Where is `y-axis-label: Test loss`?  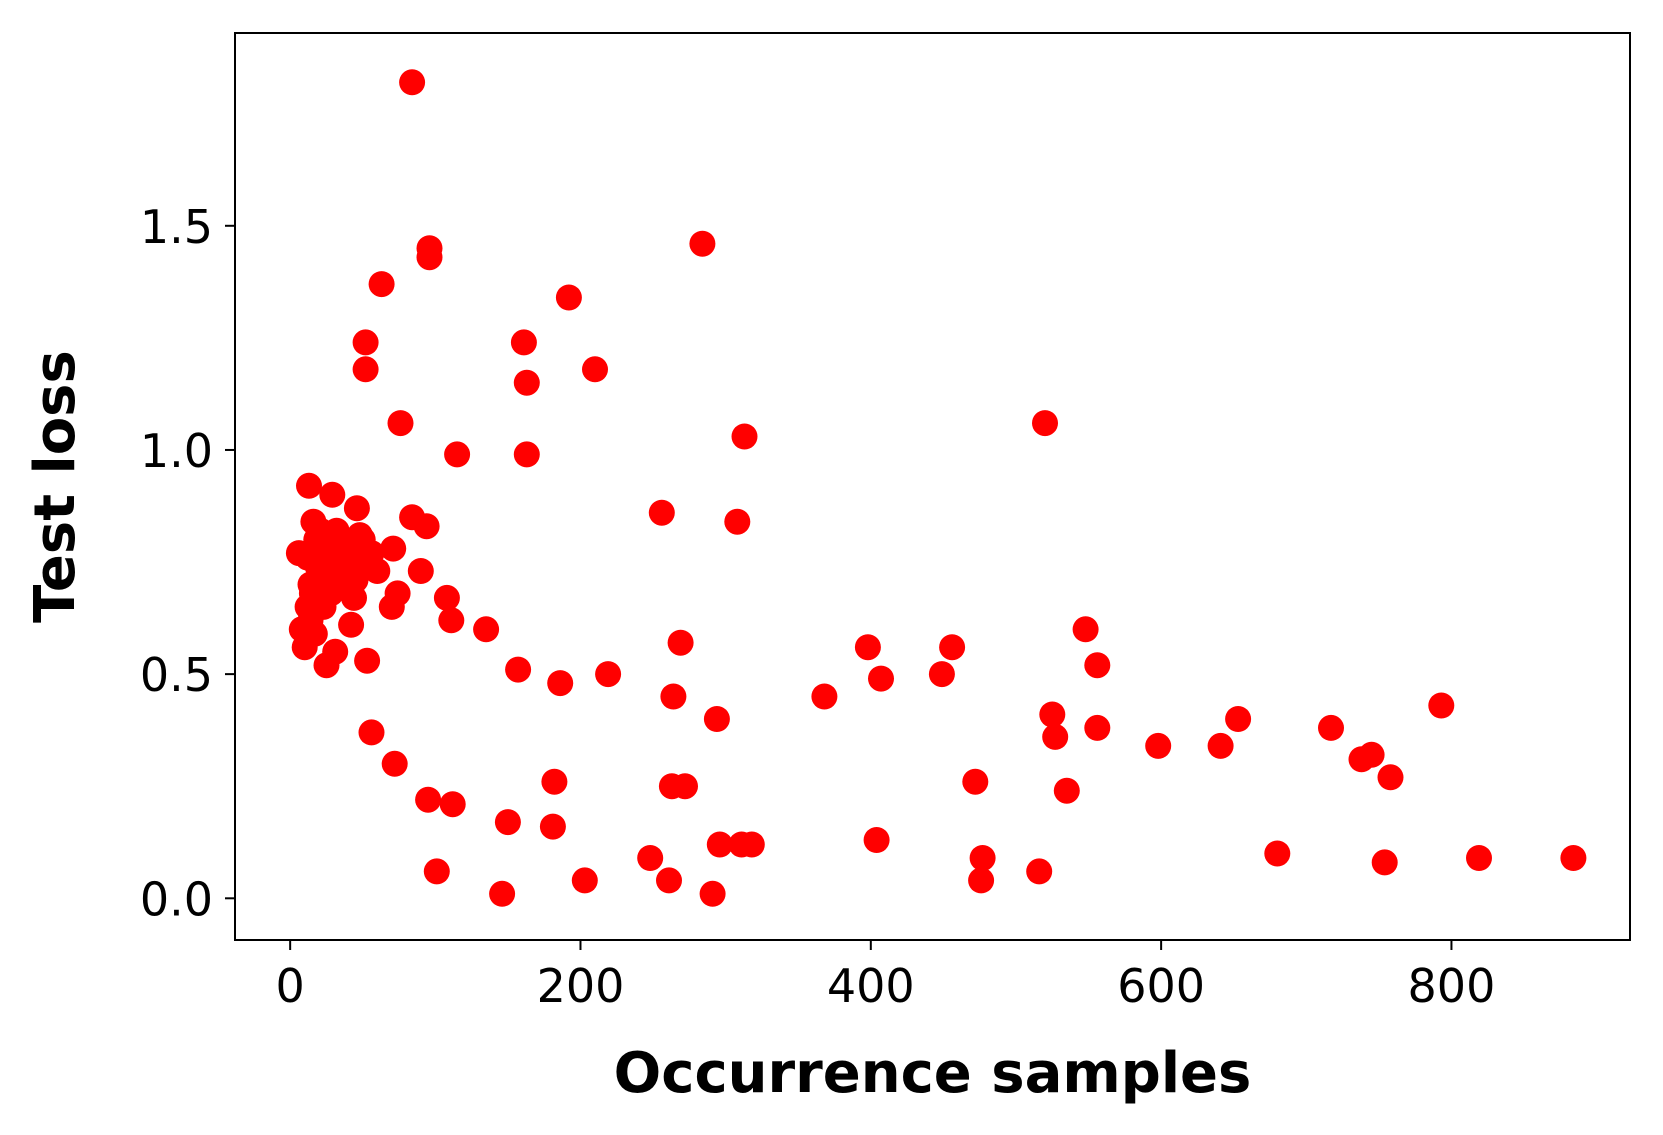 y-axis-label: Test loss is located at coordinates (55, 486).